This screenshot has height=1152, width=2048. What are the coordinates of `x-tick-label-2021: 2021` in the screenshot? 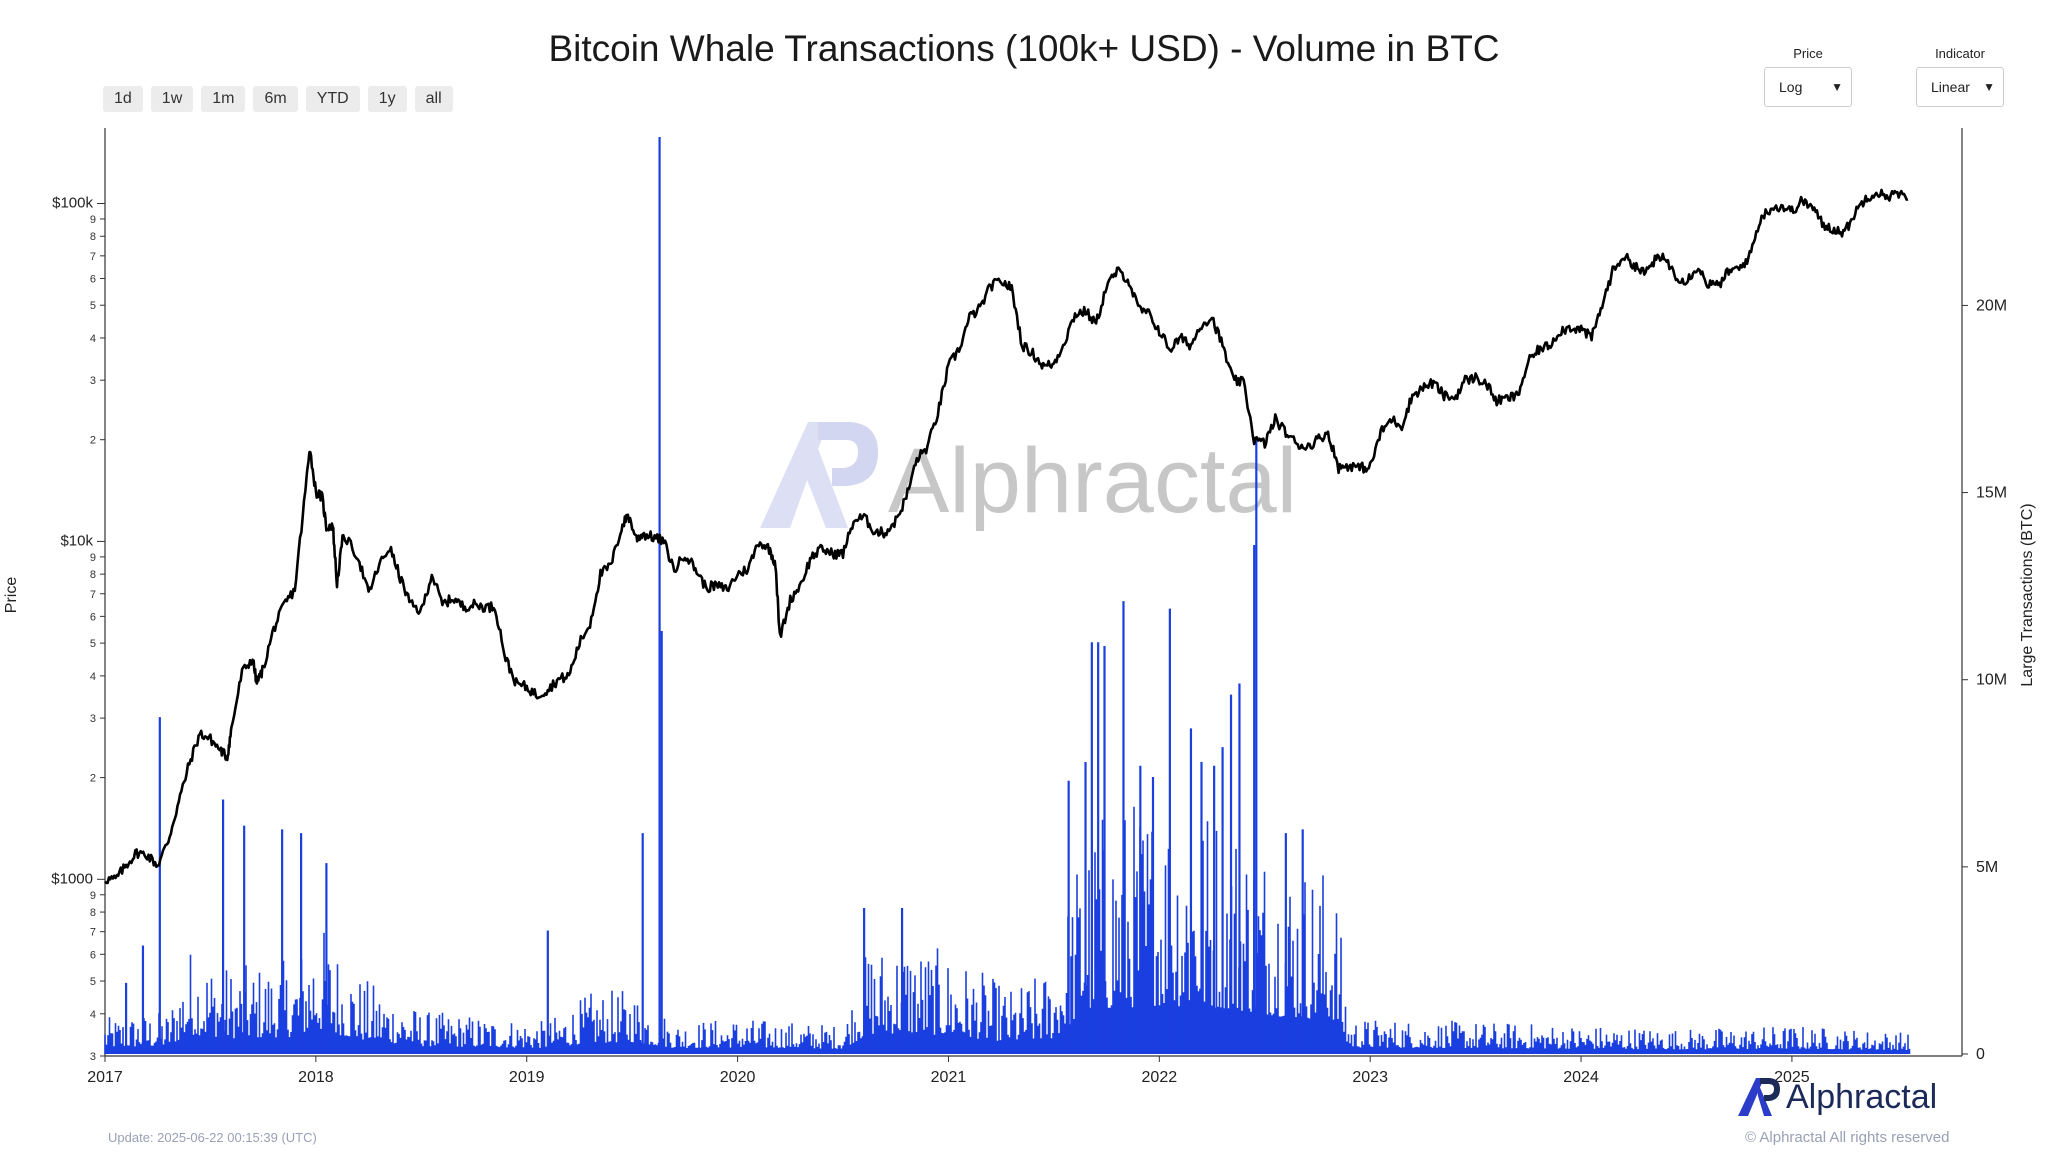 It's located at (949, 1077).